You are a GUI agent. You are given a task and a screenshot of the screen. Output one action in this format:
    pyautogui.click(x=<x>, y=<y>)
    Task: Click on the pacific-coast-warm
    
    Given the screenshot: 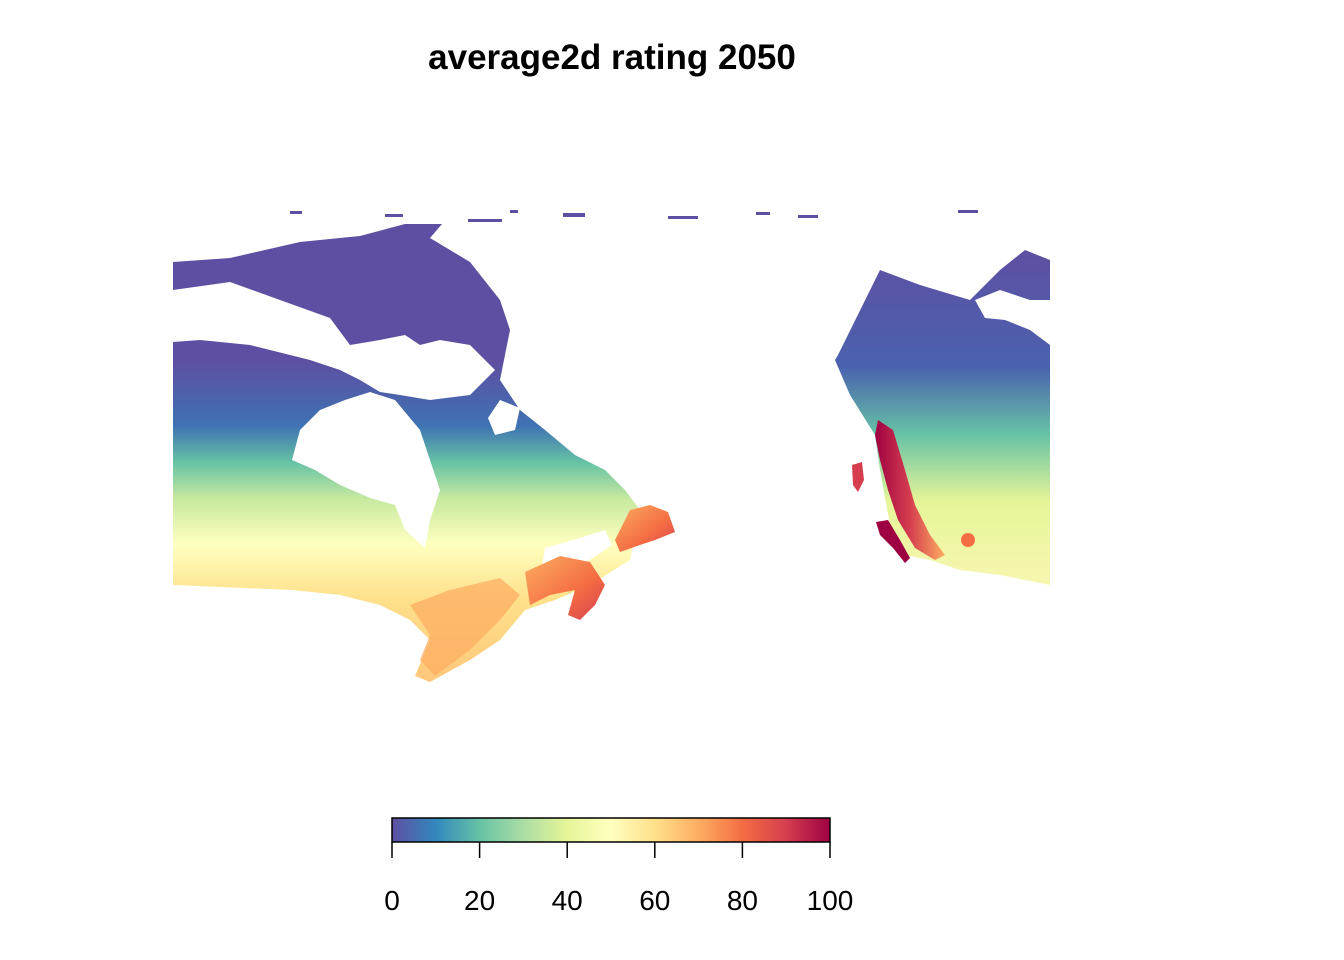 What is the action you would take?
    pyautogui.click(x=910, y=490)
    